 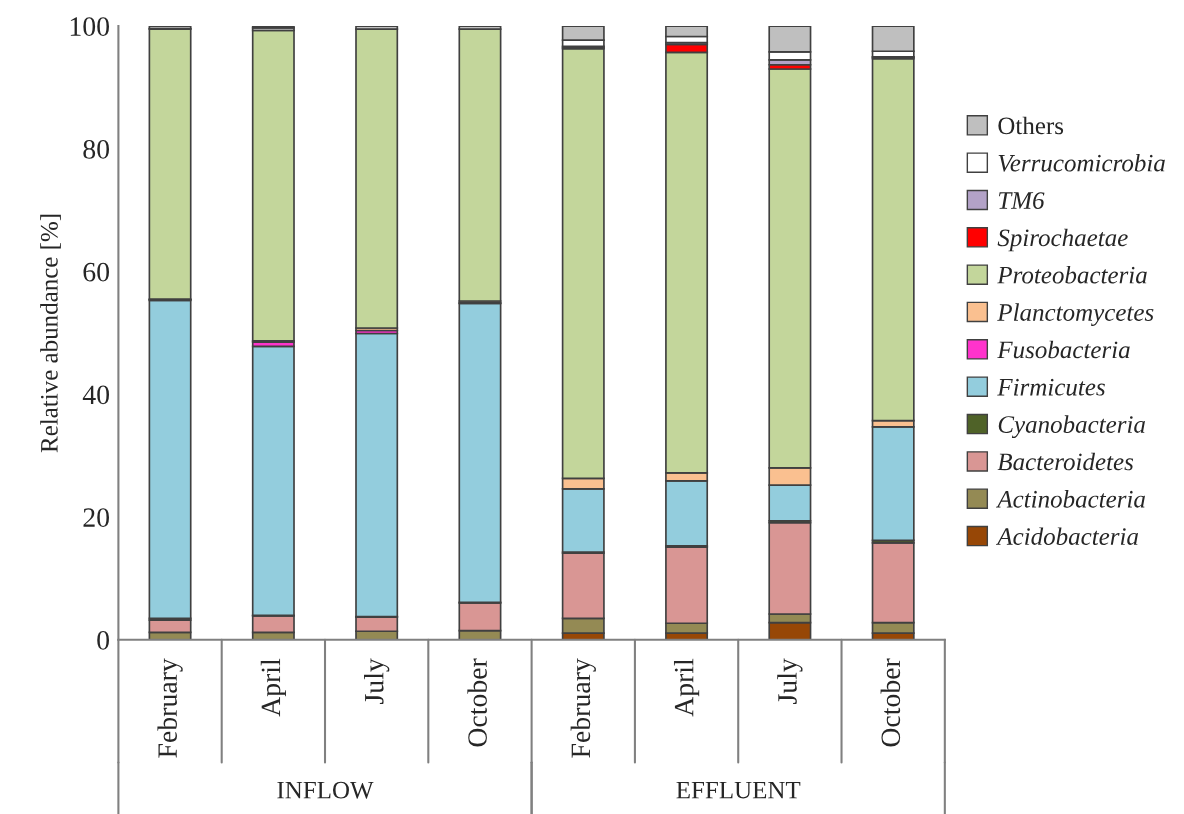 What do you see at coordinates (96, 272) in the screenshot?
I see `y-tick-label: 60` at bounding box center [96, 272].